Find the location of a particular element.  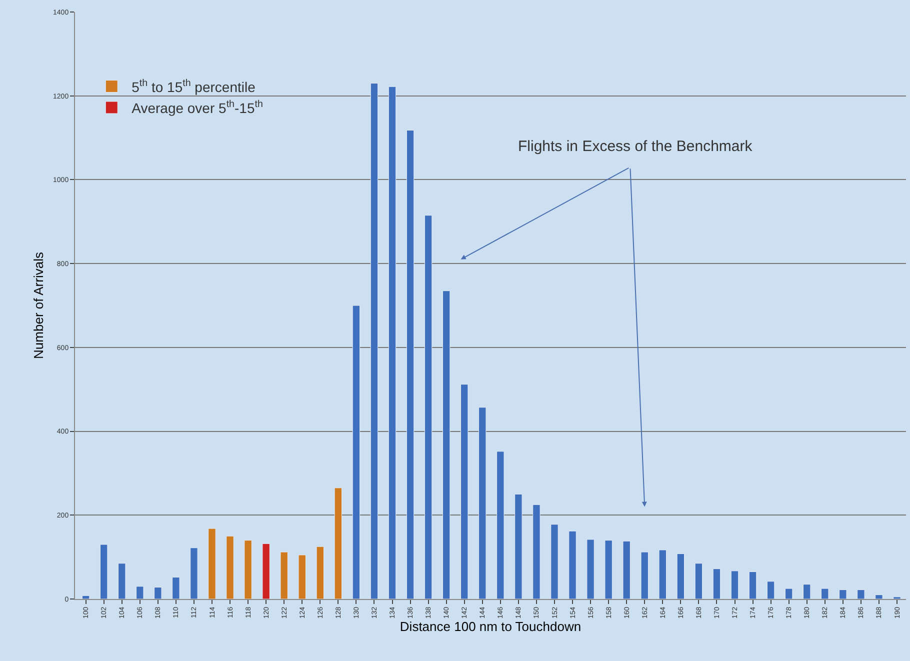

y-axis-title: Number of Arrivals is located at coordinates (38, 305).